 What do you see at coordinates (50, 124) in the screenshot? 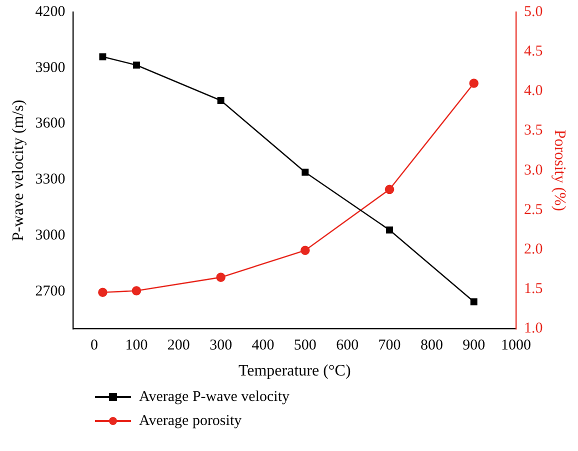
I see `y-tick-label: 3600` at bounding box center [50, 124].